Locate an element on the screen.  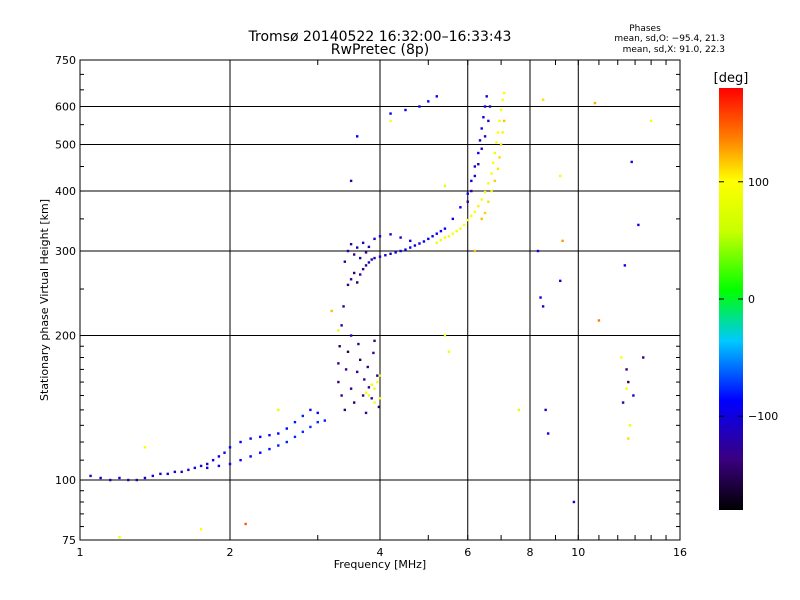
x-axis-label: Frequency [MHz] is located at coordinates (380, 564).